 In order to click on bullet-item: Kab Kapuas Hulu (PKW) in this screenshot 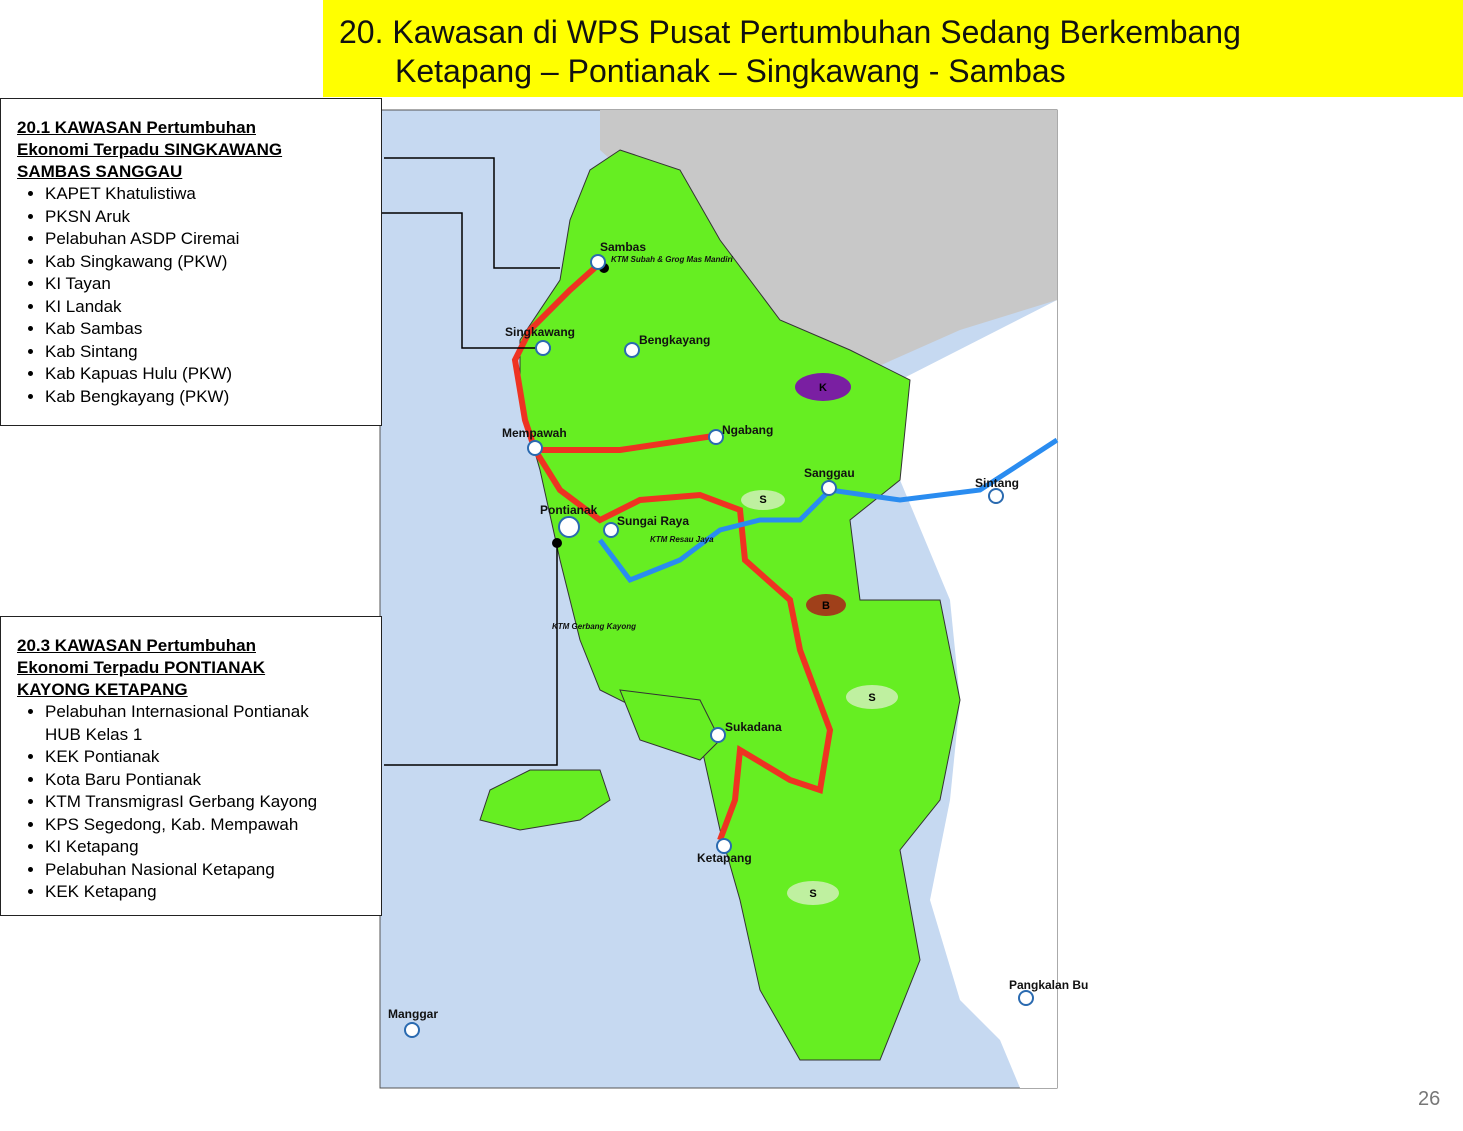, I will do `click(195, 374)`.